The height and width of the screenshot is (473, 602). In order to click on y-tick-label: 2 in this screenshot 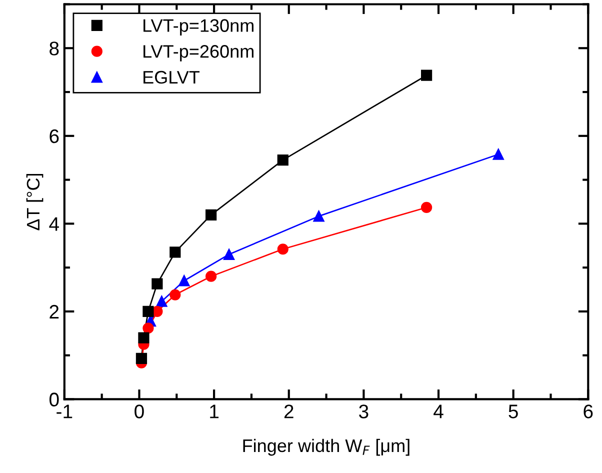, I will do `click(54, 311)`.